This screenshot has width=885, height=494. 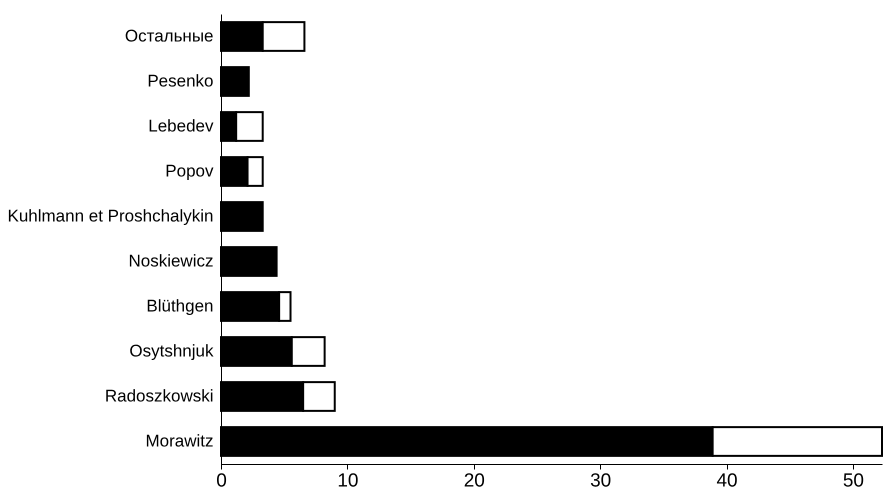 I want to click on y-tick-label: Kuhlmann et Proshchalykin, so click(x=110, y=216).